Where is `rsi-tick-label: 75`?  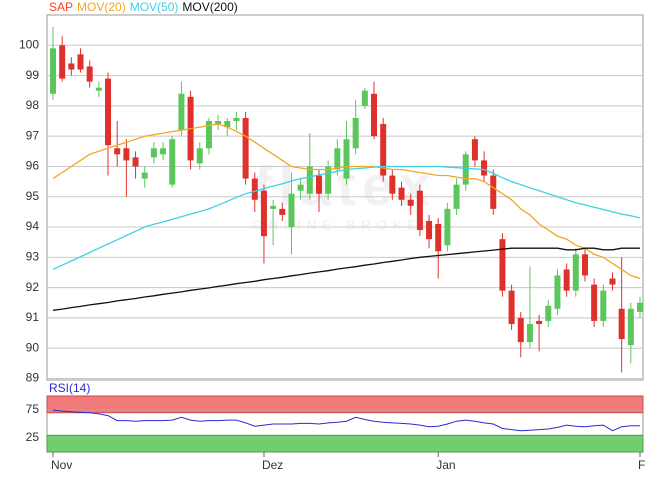
rsi-tick-label: 75 is located at coordinates (33, 409).